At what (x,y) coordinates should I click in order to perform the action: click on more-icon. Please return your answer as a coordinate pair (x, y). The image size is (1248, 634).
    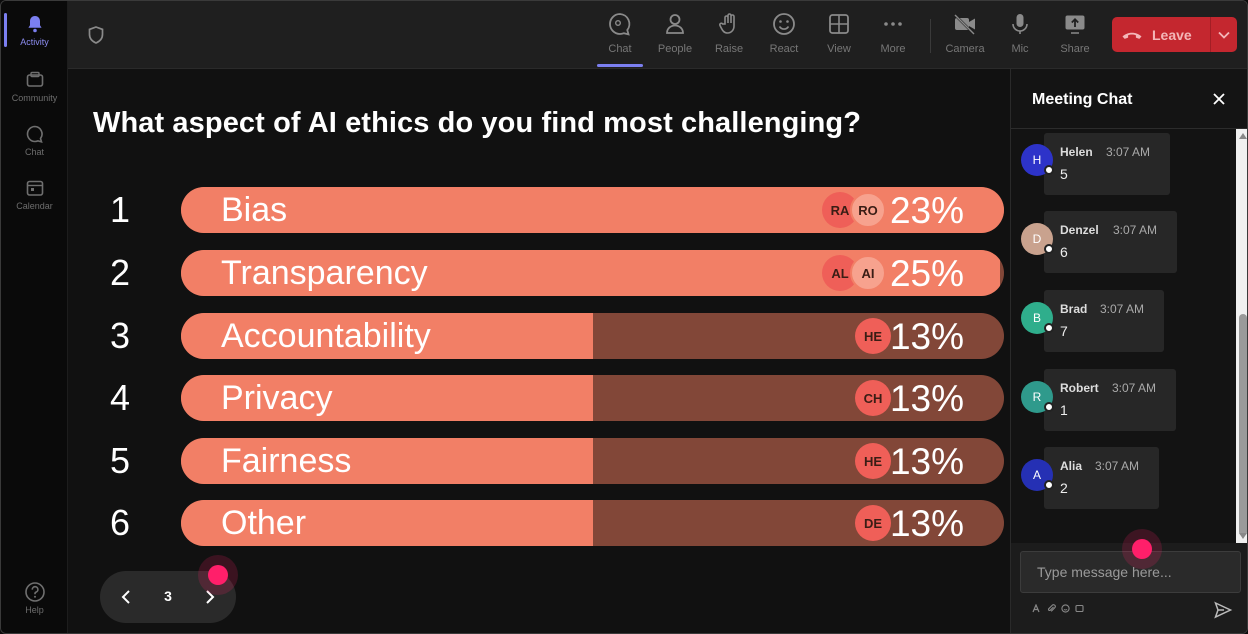
    Looking at the image, I should click on (893, 24).